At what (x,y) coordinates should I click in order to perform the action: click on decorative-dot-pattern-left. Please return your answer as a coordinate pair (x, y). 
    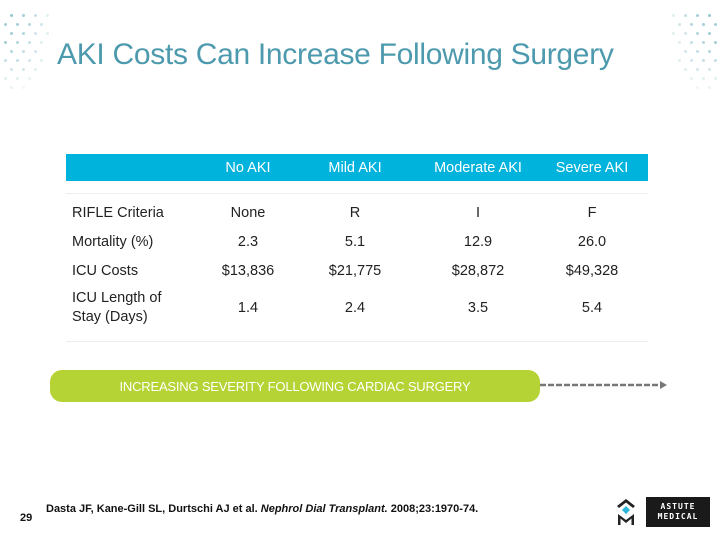
    Looking at the image, I should click on (30, 55).